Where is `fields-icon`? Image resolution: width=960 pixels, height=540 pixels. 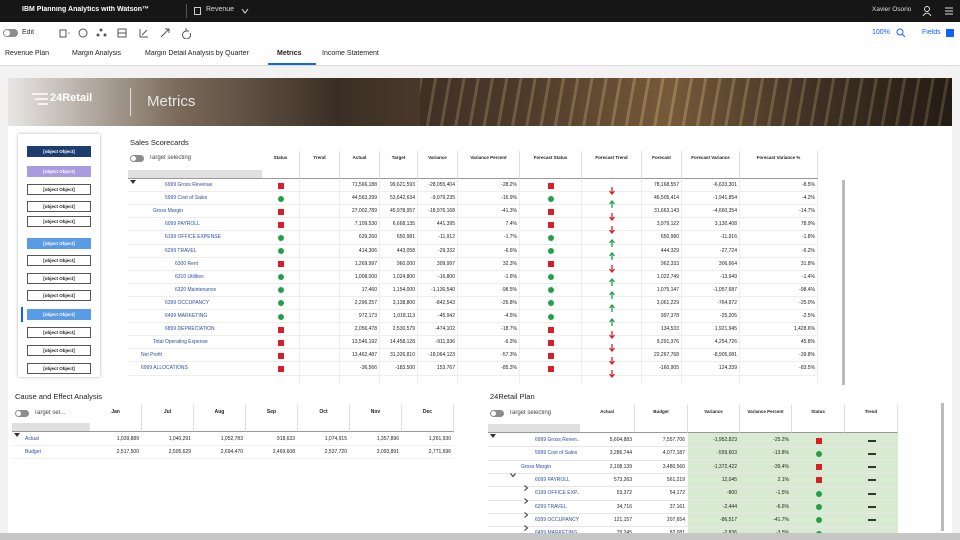 fields-icon is located at coordinates (950, 33).